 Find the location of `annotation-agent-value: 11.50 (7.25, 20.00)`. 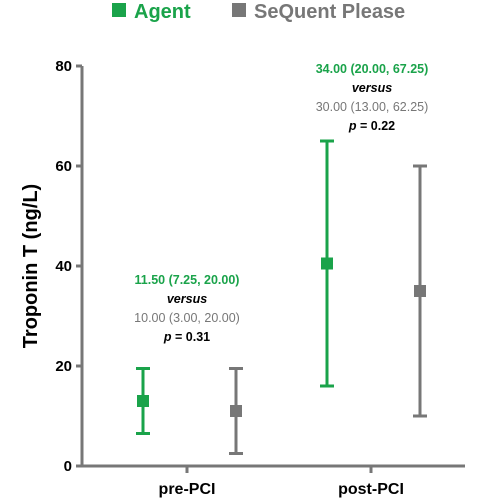

annotation-agent-value: 11.50 (7.25, 20.00) is located at coordinates (187, 280).